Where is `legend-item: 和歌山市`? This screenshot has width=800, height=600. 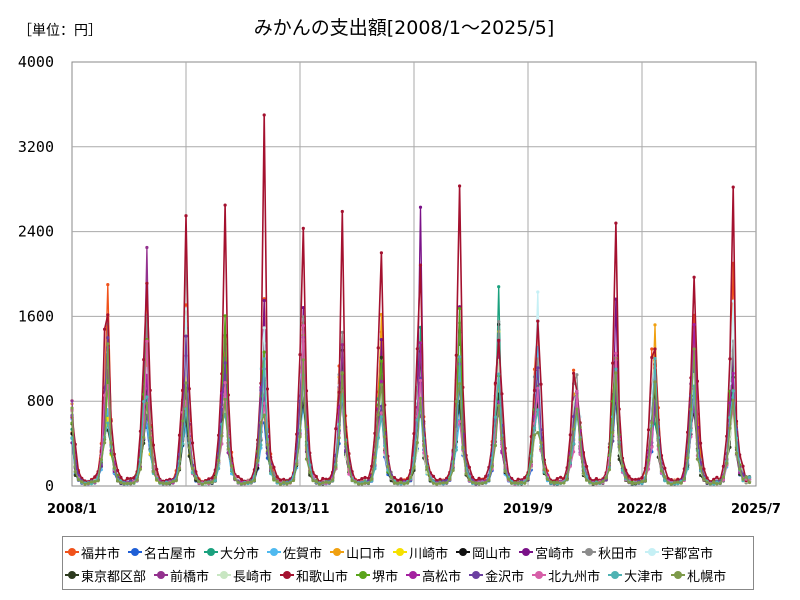
legend-item: 和歌山市 is located at coordinates (314, 575).